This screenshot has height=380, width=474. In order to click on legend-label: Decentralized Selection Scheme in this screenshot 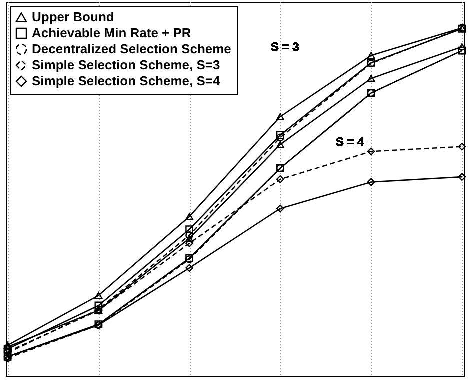, I will do `click(132, 49)`.